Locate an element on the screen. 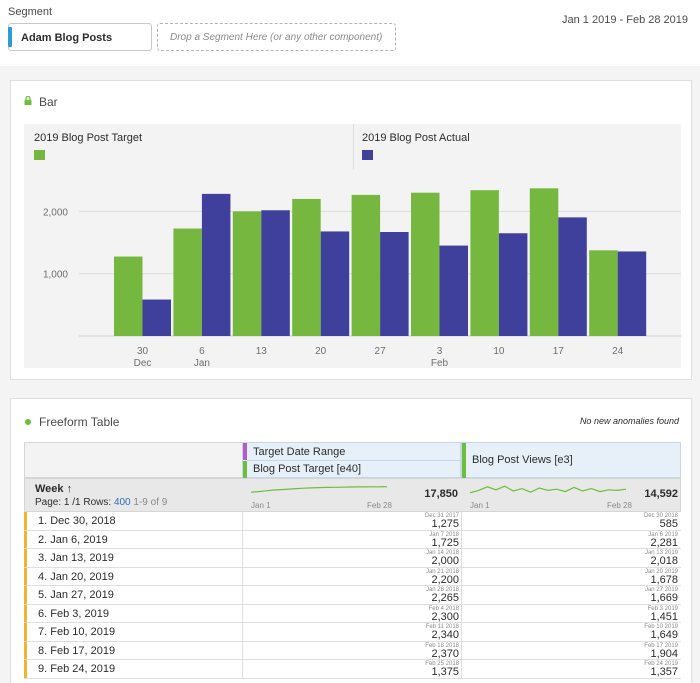 This screenshot has height=683, width=700. column-header-line1: Target Date Range is located at coordinates (299, 452).